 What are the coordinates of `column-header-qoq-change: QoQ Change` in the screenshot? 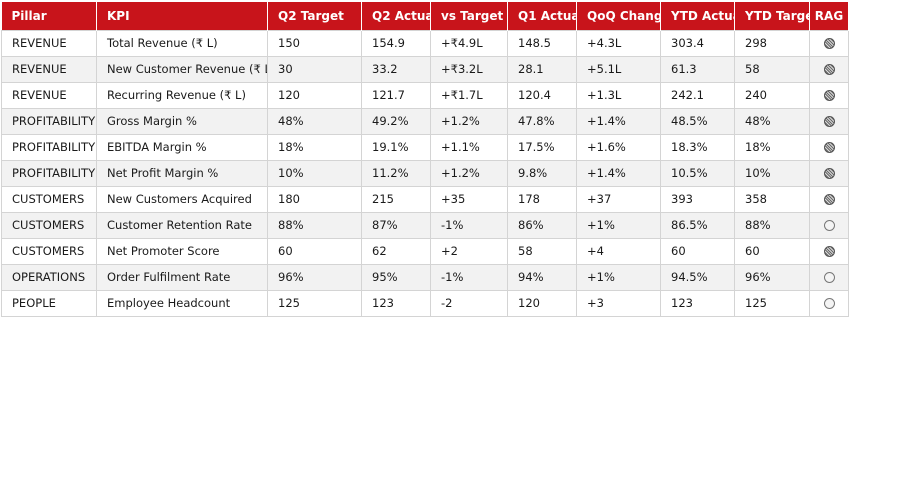 It's located at (618, 16).